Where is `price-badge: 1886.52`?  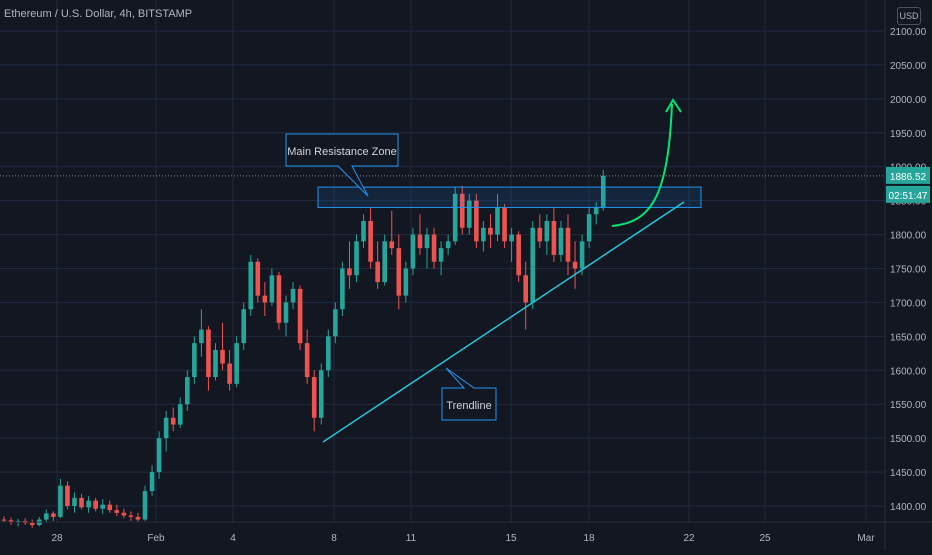
price-badge: 1886.52 is located at coordinates (908, 177).